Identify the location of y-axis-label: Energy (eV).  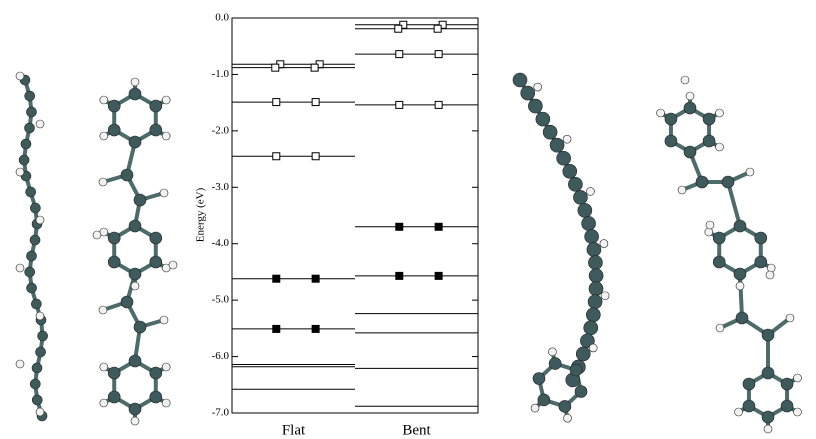
(201, 214).